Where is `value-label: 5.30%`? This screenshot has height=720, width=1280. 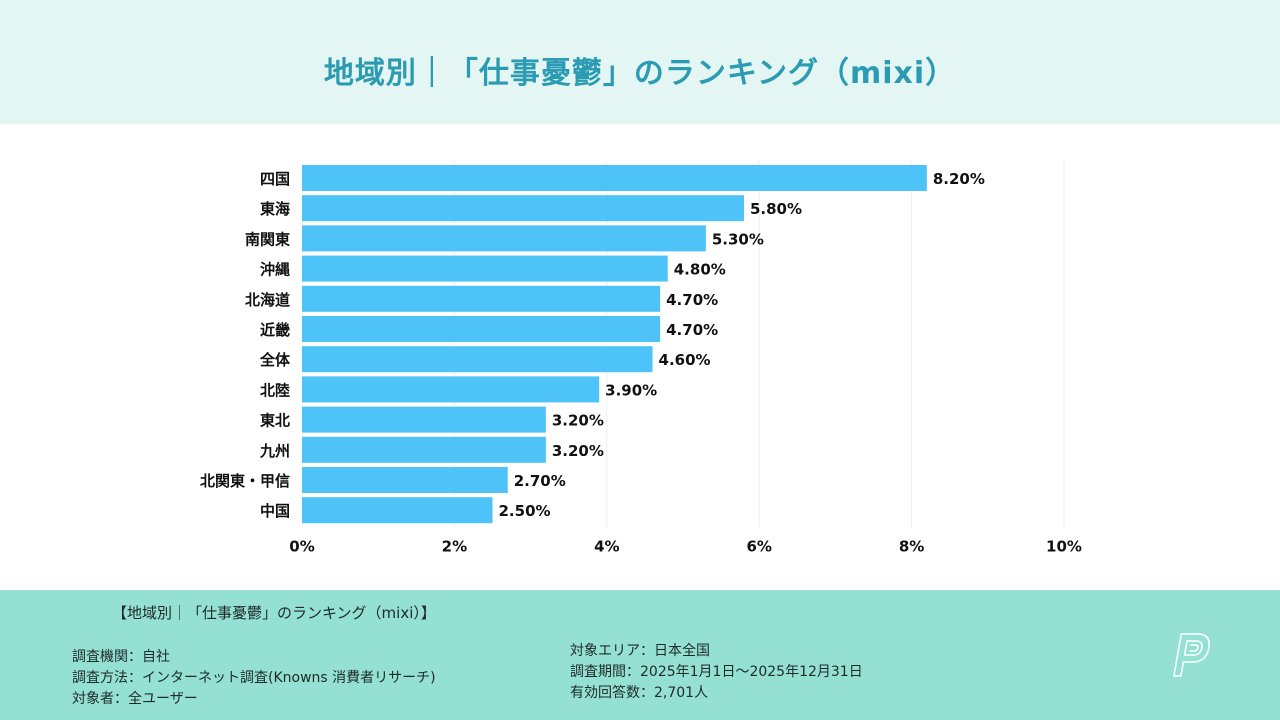 value-label: 5.30% is located at coordinates (738, 239).